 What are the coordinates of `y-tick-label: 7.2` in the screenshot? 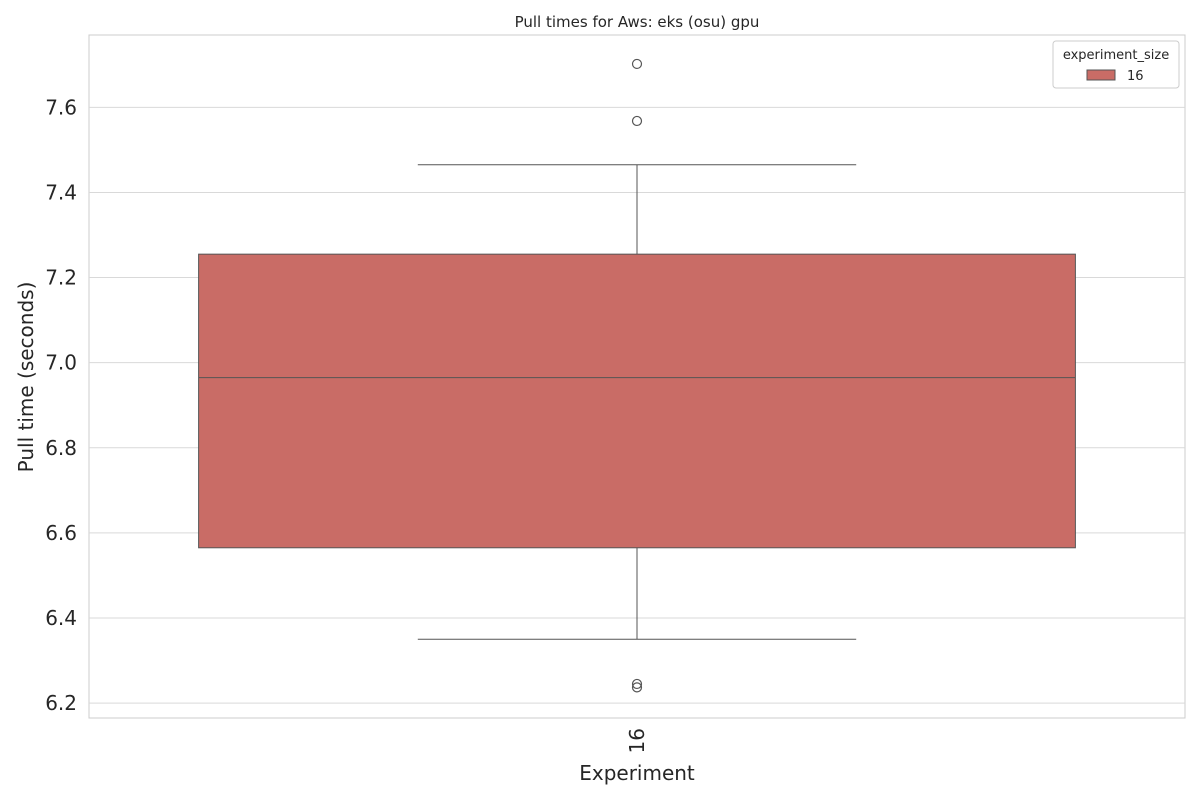 It's located at (61, 278).